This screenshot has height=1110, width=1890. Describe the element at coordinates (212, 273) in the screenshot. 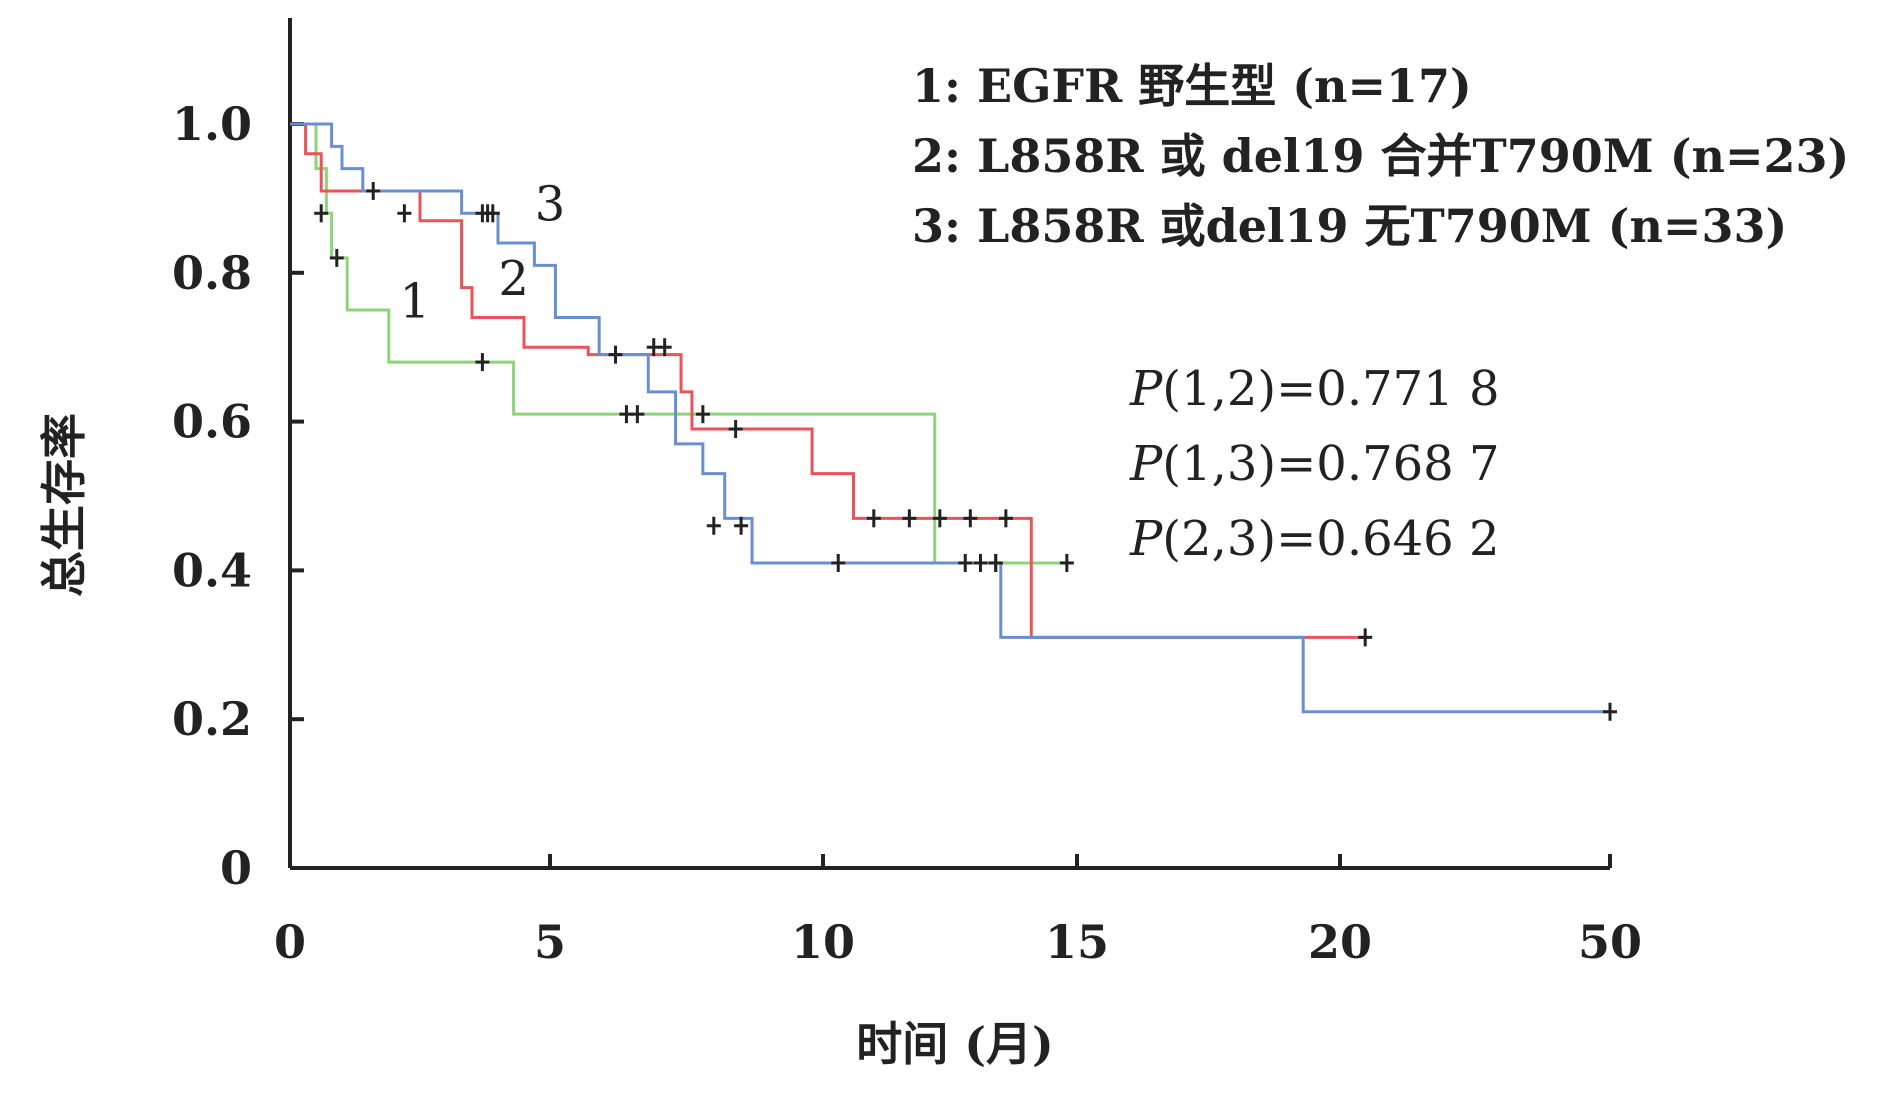

I see `y-tick-label: 0.8` at that location.